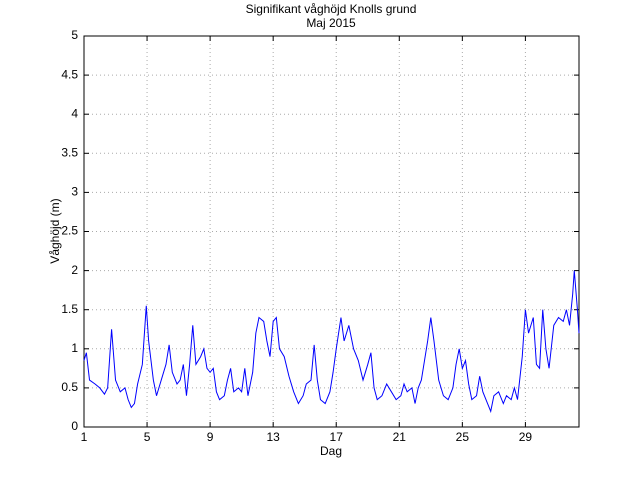 This screenshot has height=480, width=639. What do you see at coordinates (331, 23) in the screenshot?
I see `chart-subtitle: Maj 2015` at bounding box center [331, 23].